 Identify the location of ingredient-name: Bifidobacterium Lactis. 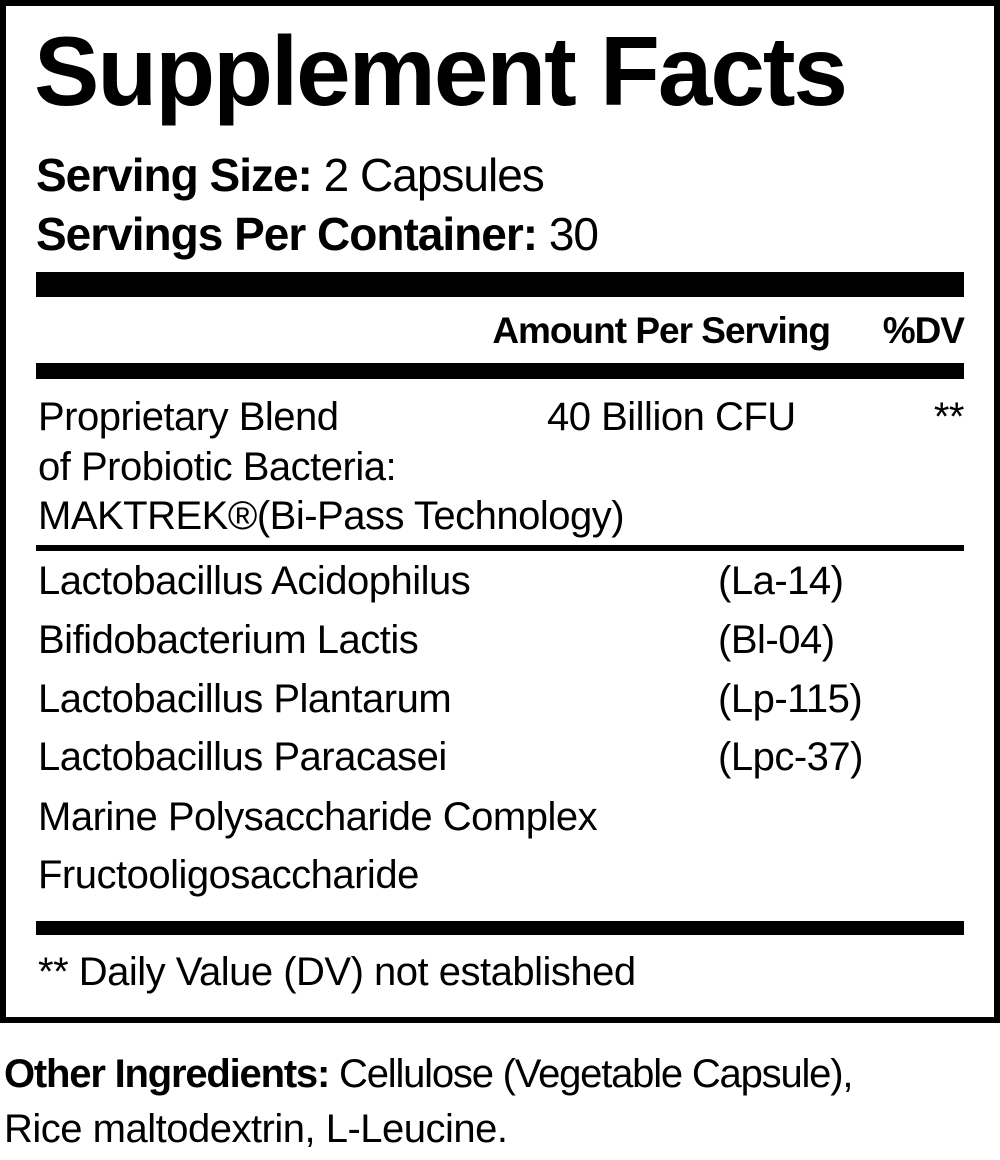
(228, 640).